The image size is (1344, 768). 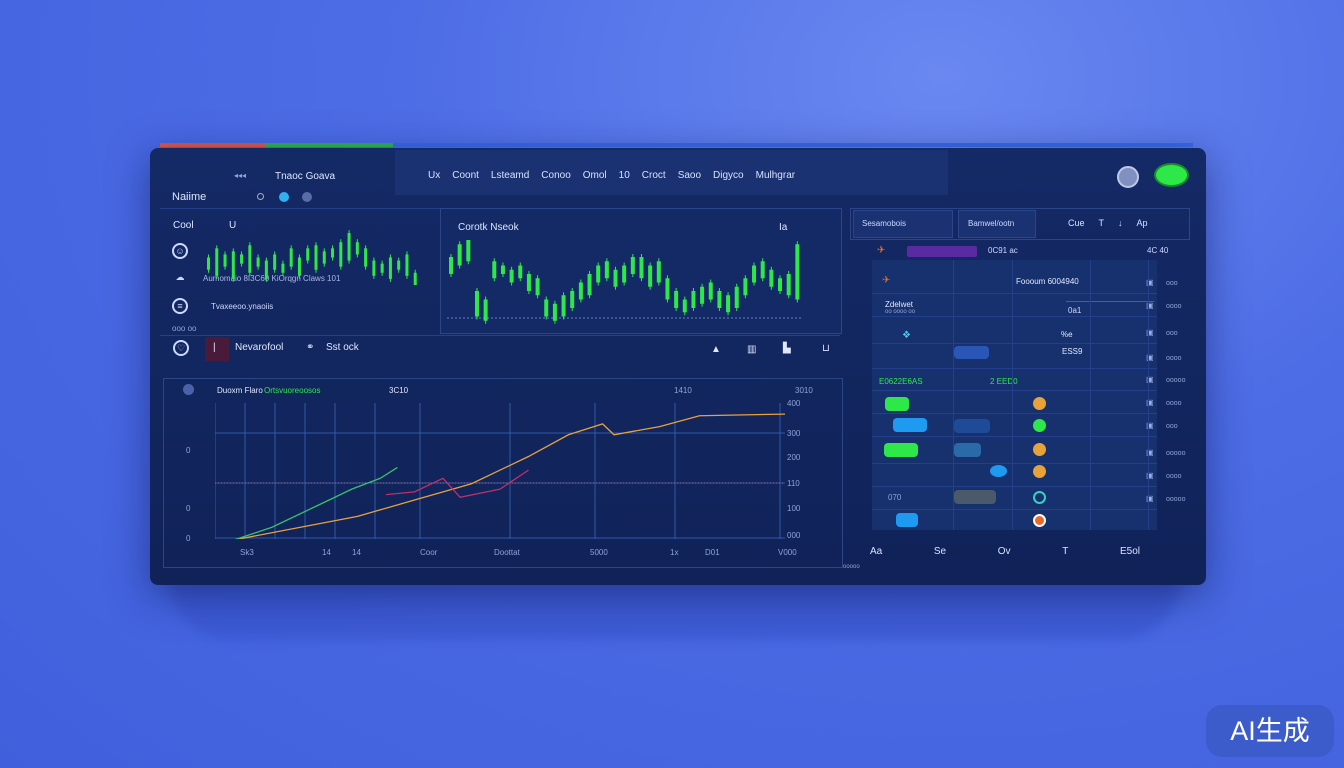 I want to click on y-tick-right: 110, so click(x=793, y=483).